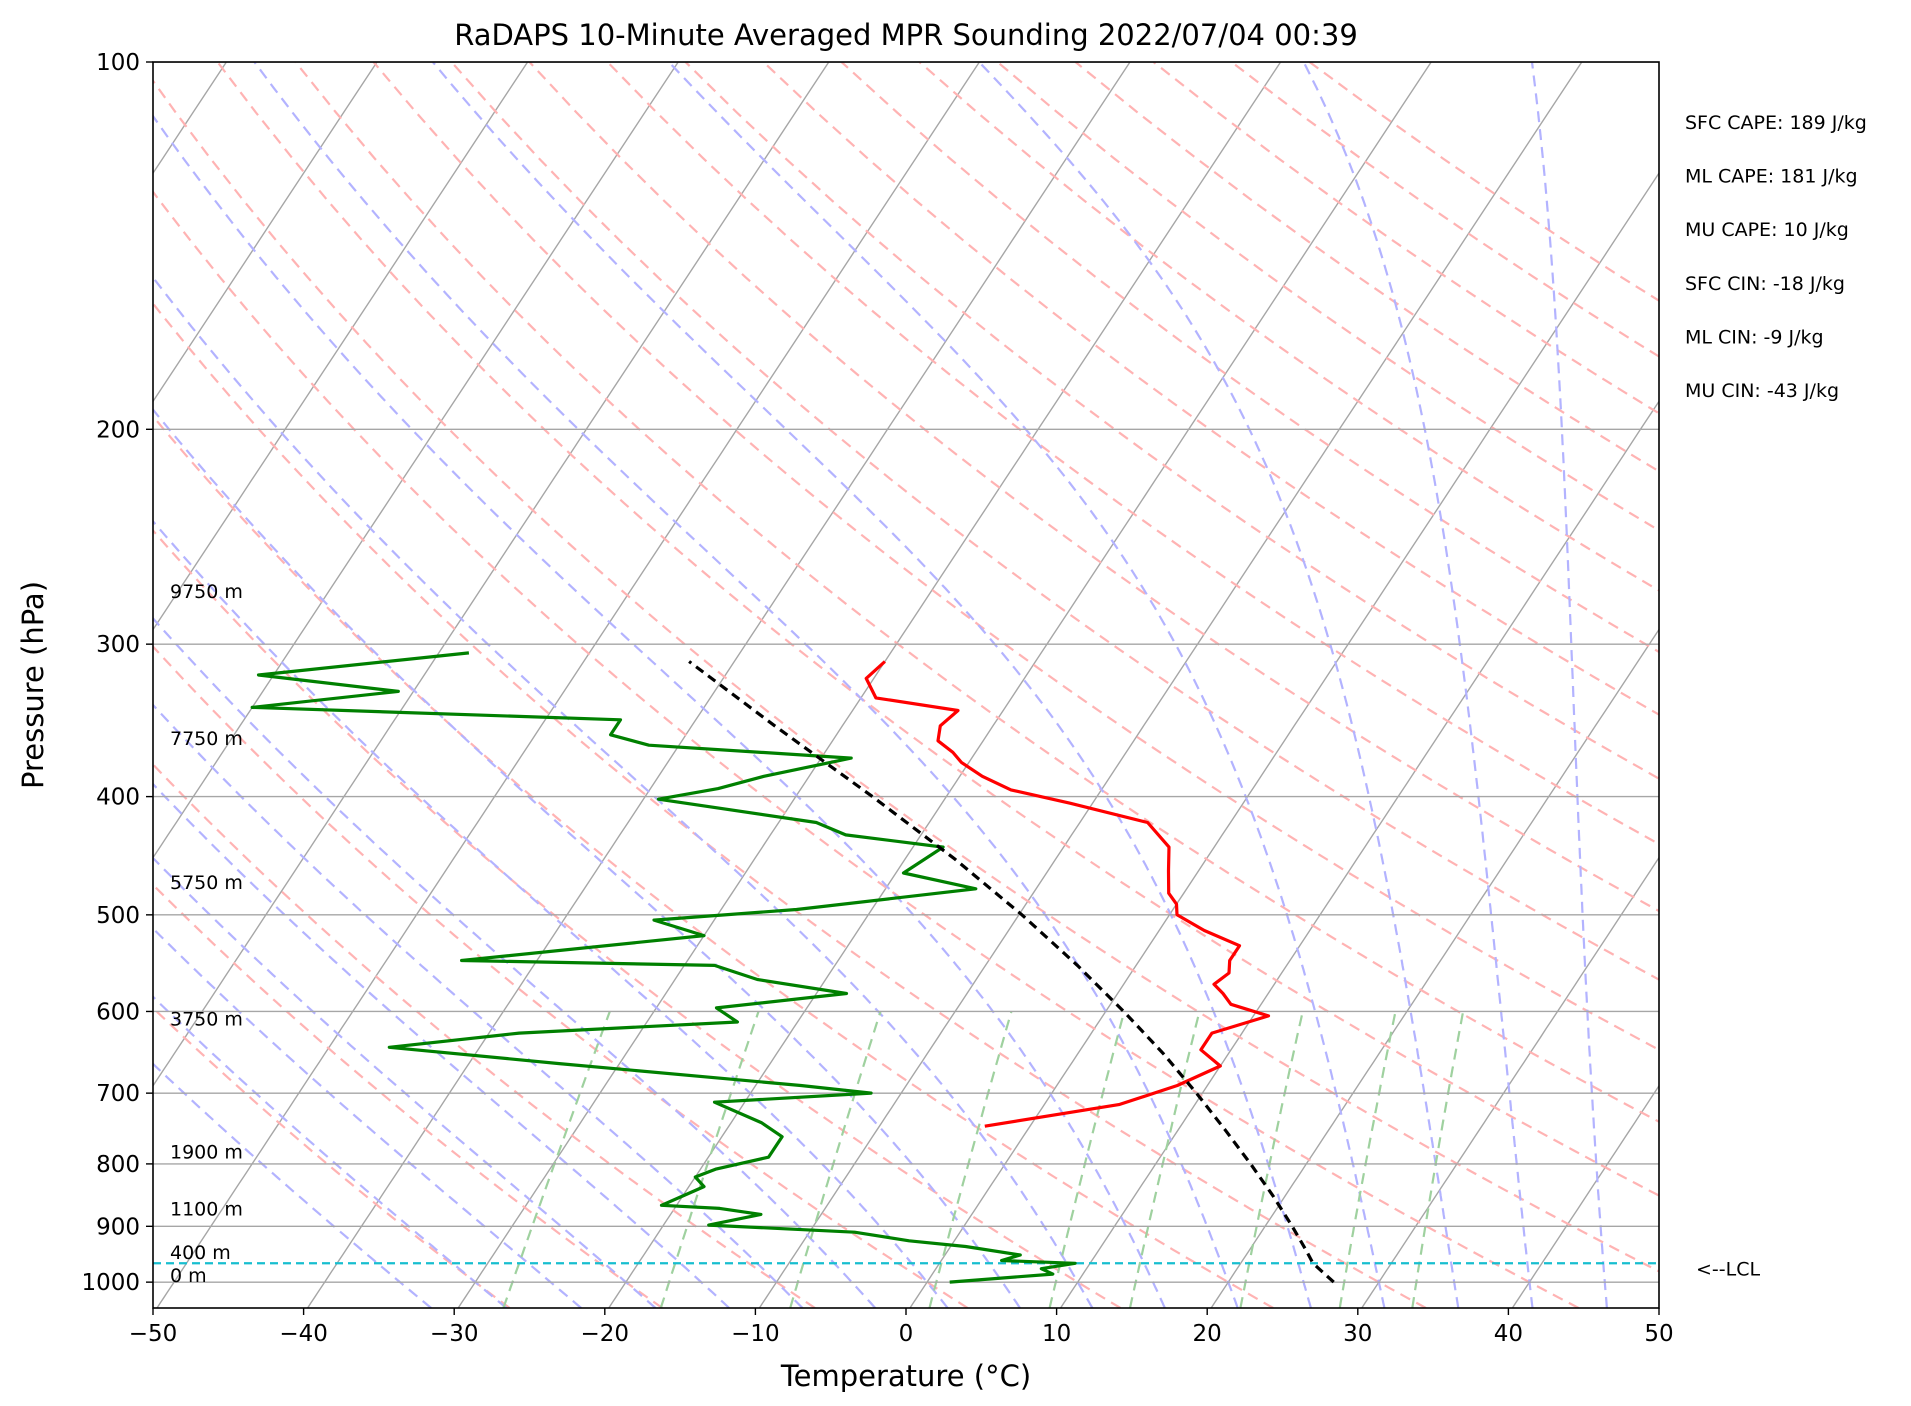 The width and height of the screenshot is (1911, 1406). What do you see at coordinates (1658, 1334) in the screenshot?
I see `x-tick-label: 50` at bounding box center [1658, 1334].